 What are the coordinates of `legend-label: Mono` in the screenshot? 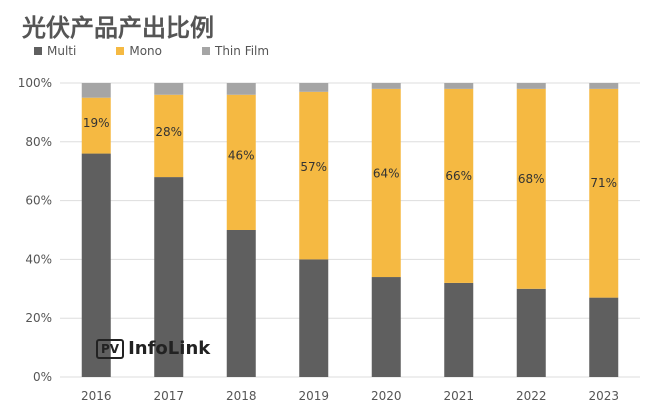 It's located at (145, 51).